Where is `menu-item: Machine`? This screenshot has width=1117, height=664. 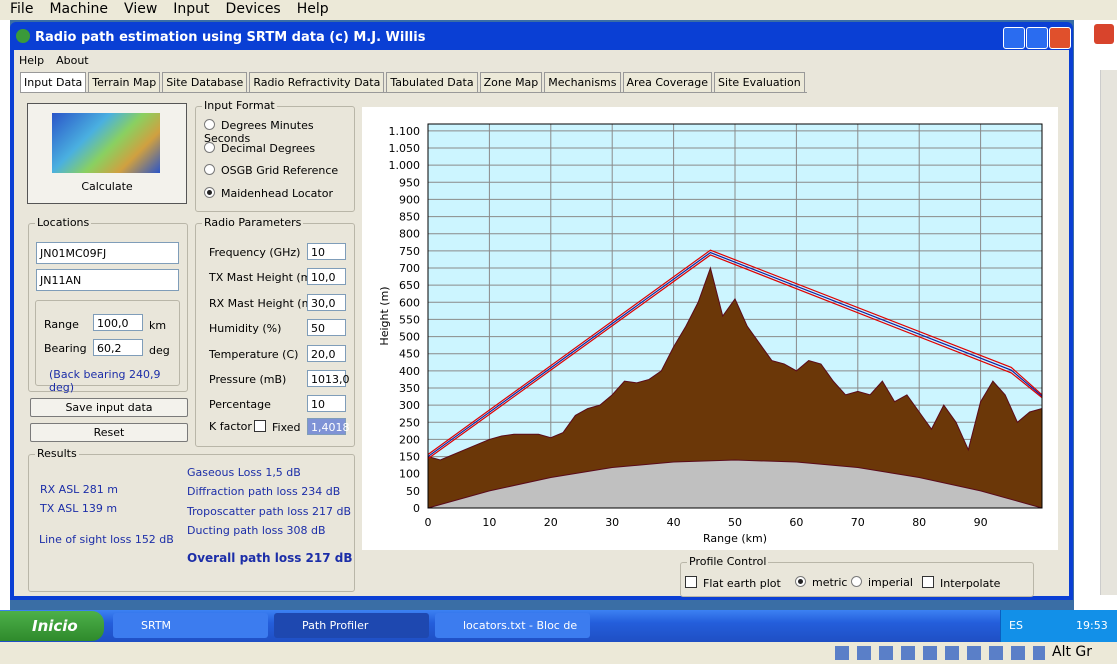
menu-item: Machine is located at coordinates (79, 9).